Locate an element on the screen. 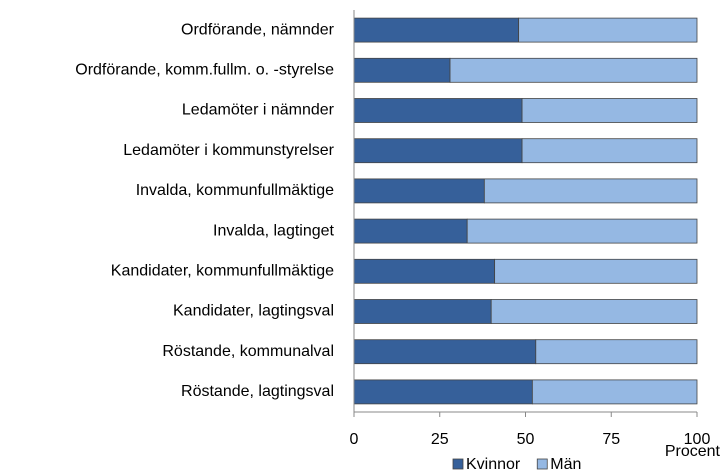 This screenshot has height=474, width=724. y-tick-label: Kandidater, lagtingsval is located at coordinates (253, 311).